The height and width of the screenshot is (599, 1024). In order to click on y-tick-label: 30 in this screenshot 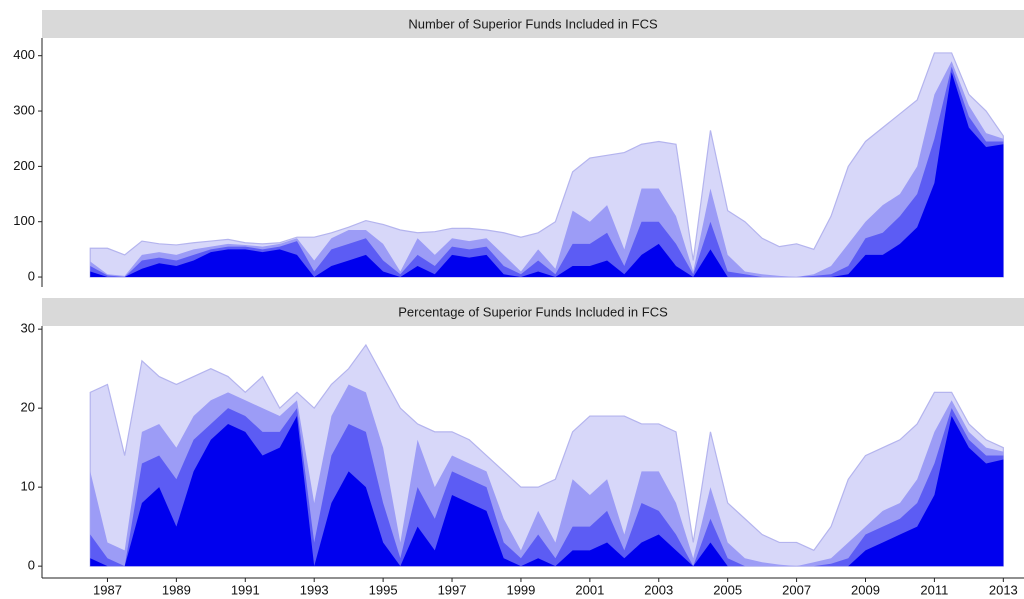, I will do `click(28, 328)`.